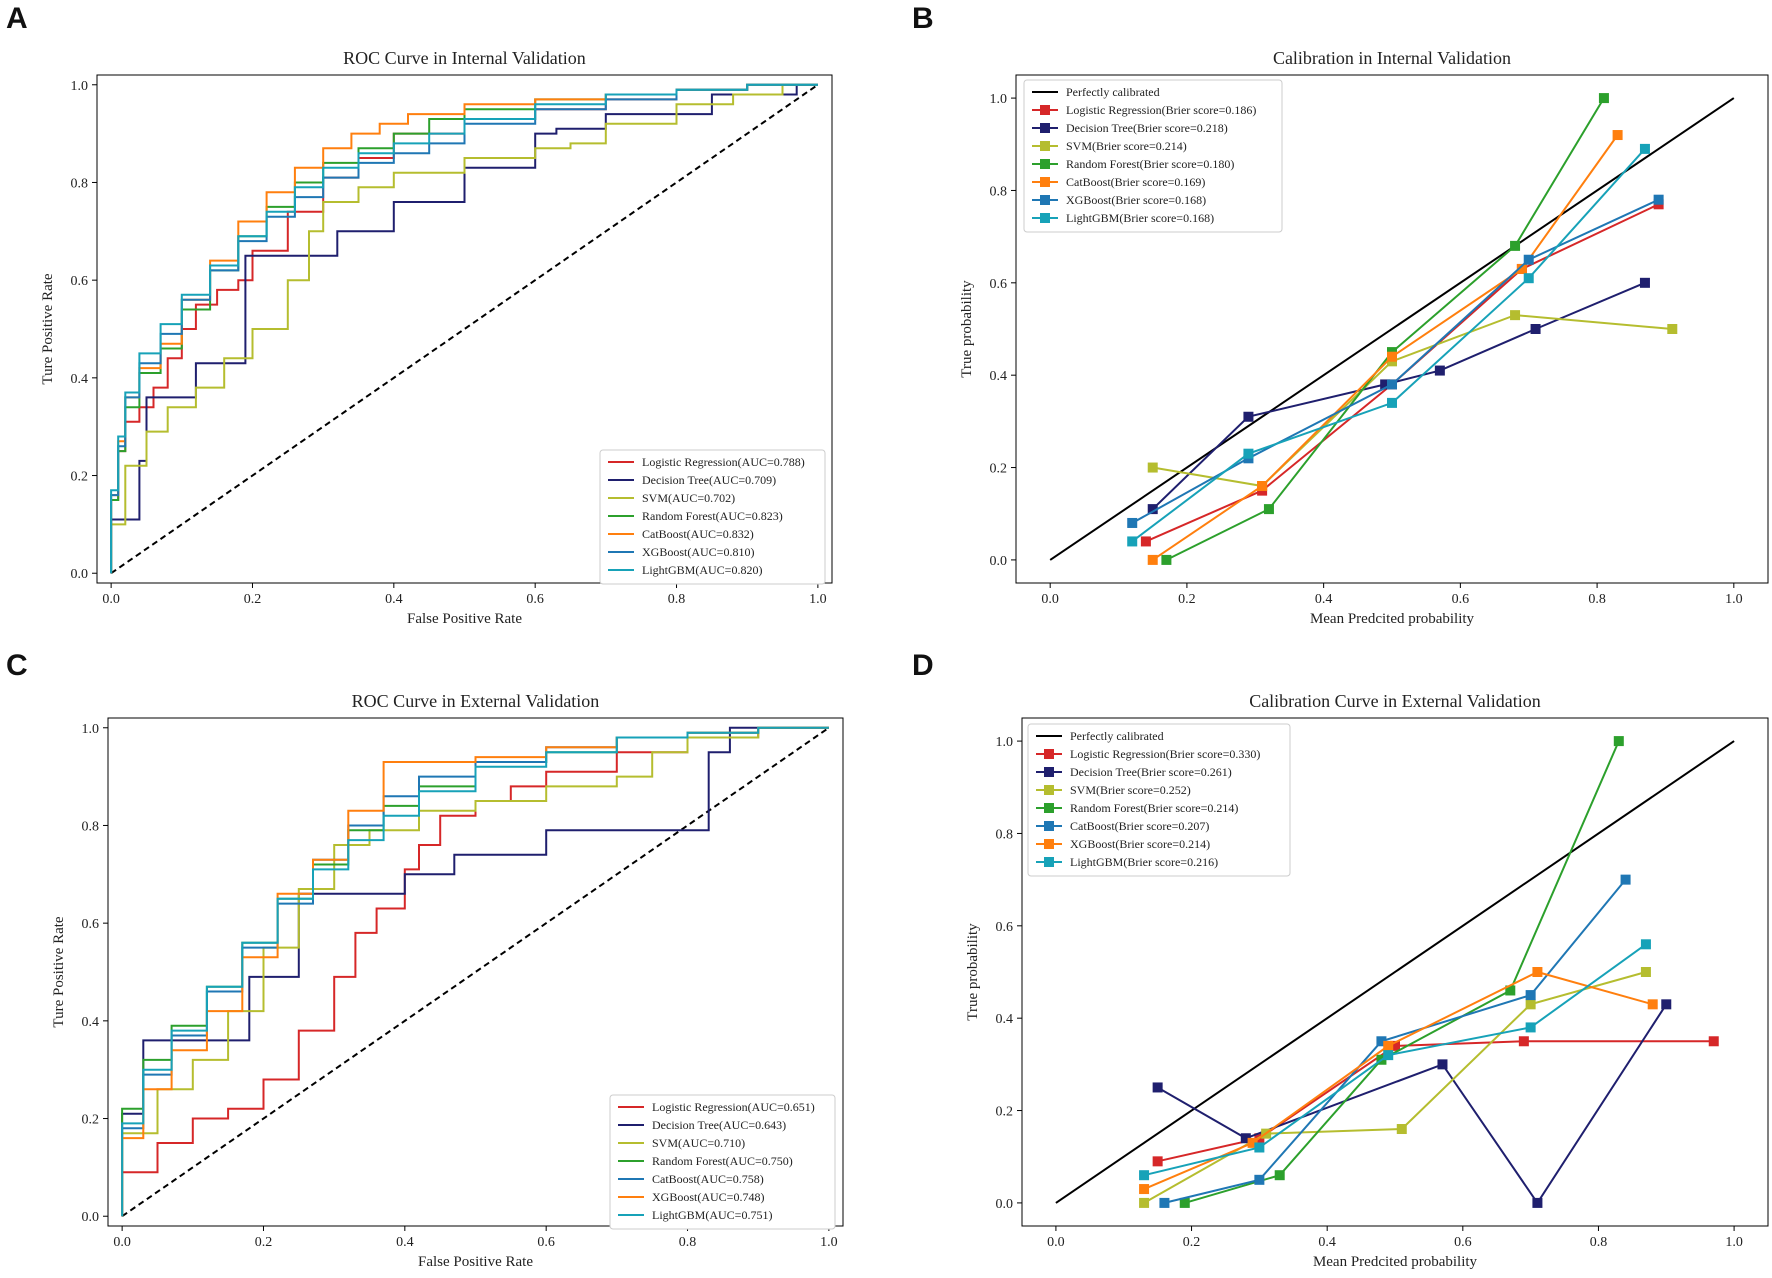 The width and height of the screenshot is (1772, 1278). Describe the element at coordinates (708, 1197) in the screenshot. I see `legend-label: XGBoost(AUC=0.748)` at that location.